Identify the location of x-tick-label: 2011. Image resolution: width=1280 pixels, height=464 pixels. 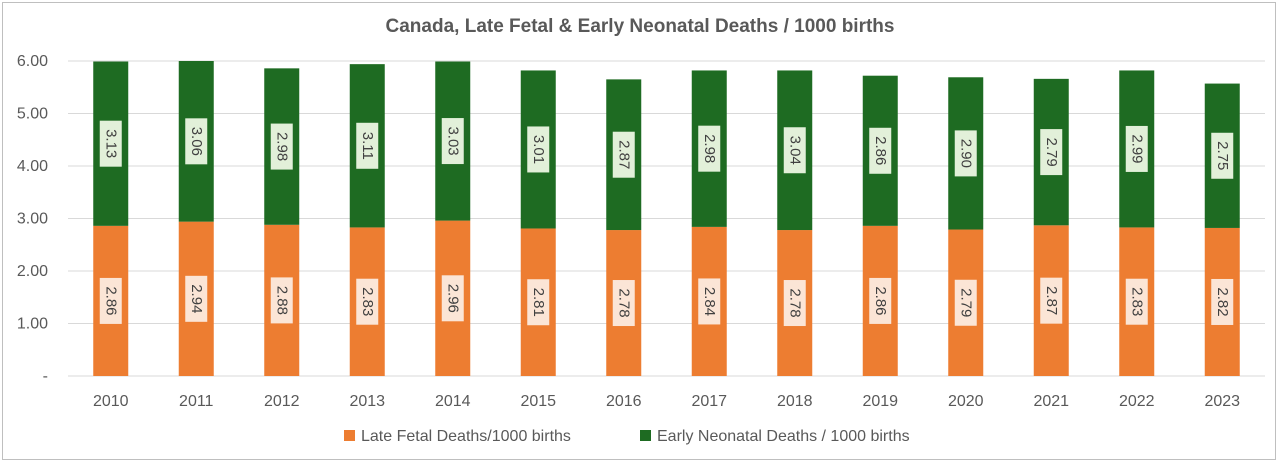
(196, 401).